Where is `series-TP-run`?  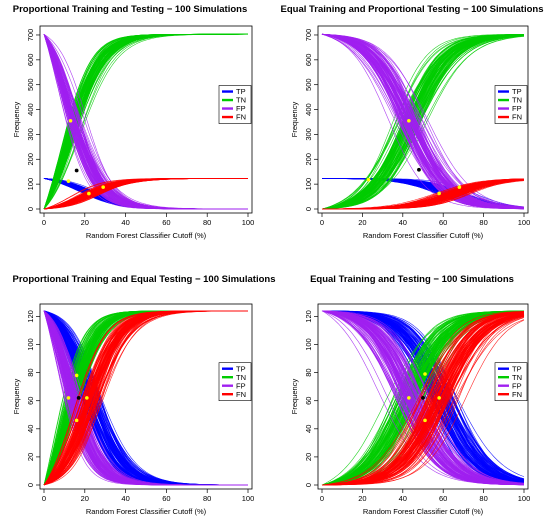 series-TP-run is located at coordinates (423, 396).